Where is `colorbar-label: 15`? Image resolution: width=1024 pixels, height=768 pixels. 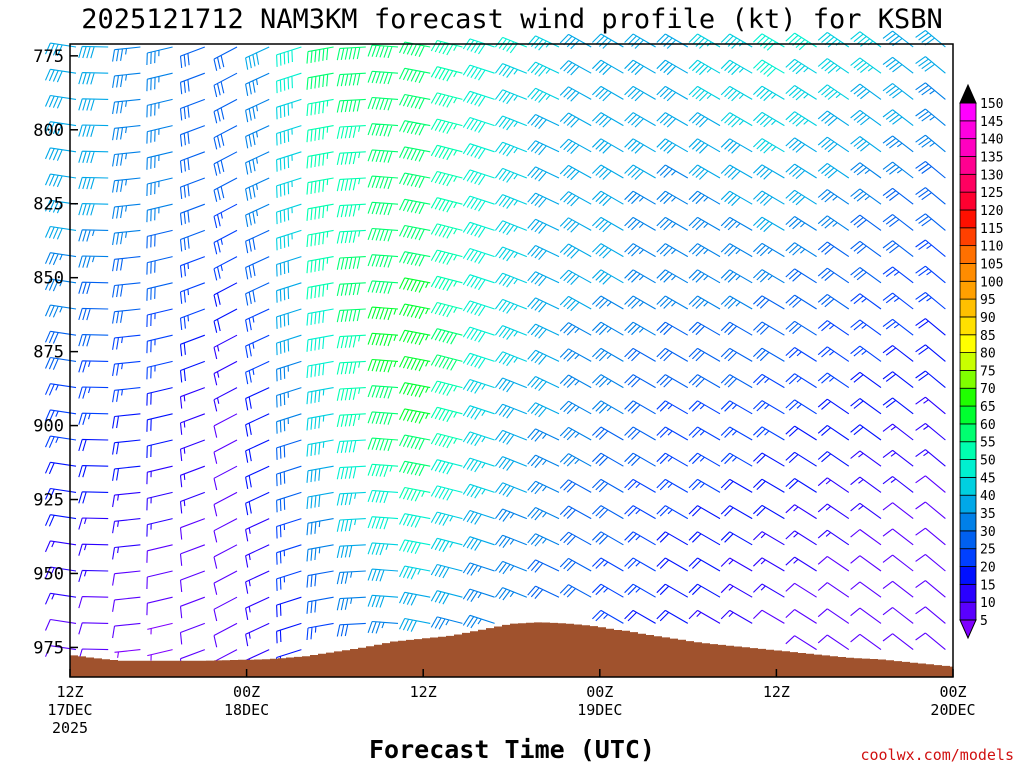
colorbar-label: 15 is located at coordinates (988, 585).